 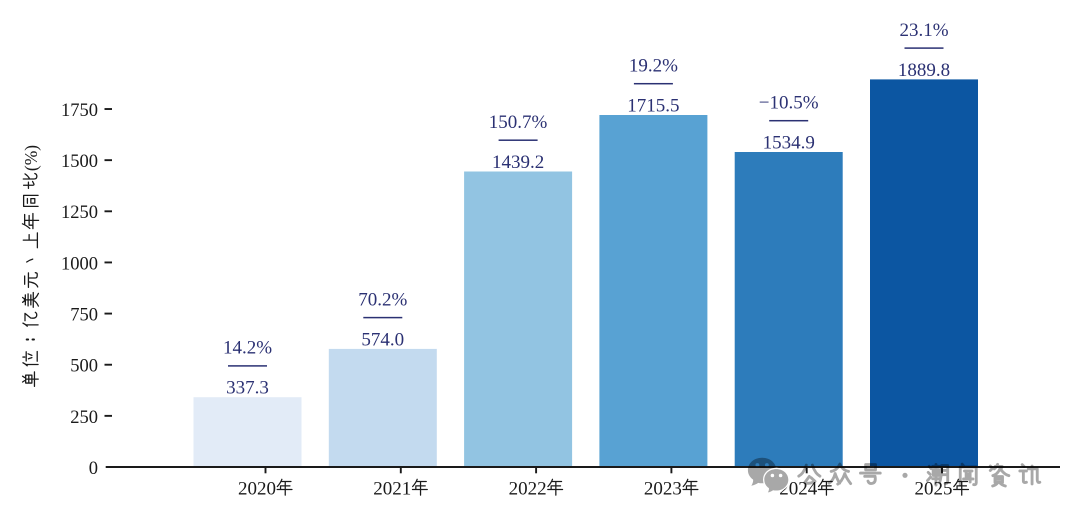 What do you see at coordinates (79, 111) in the screenshot?
I see `svg-text: 1750` at bounding box center [79, 111].